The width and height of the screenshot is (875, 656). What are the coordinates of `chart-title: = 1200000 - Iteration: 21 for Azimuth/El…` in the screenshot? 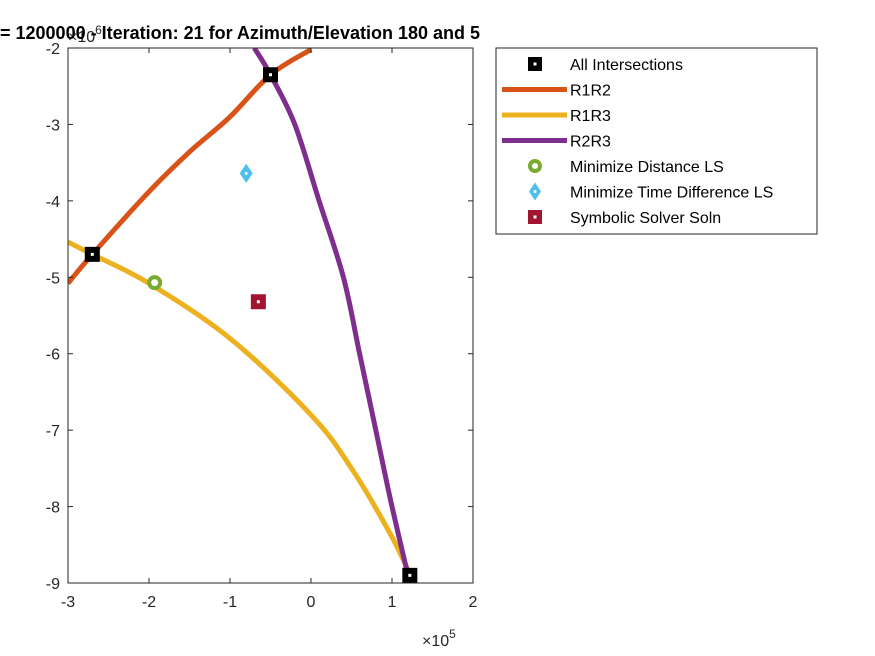 It's located at (240, 33).